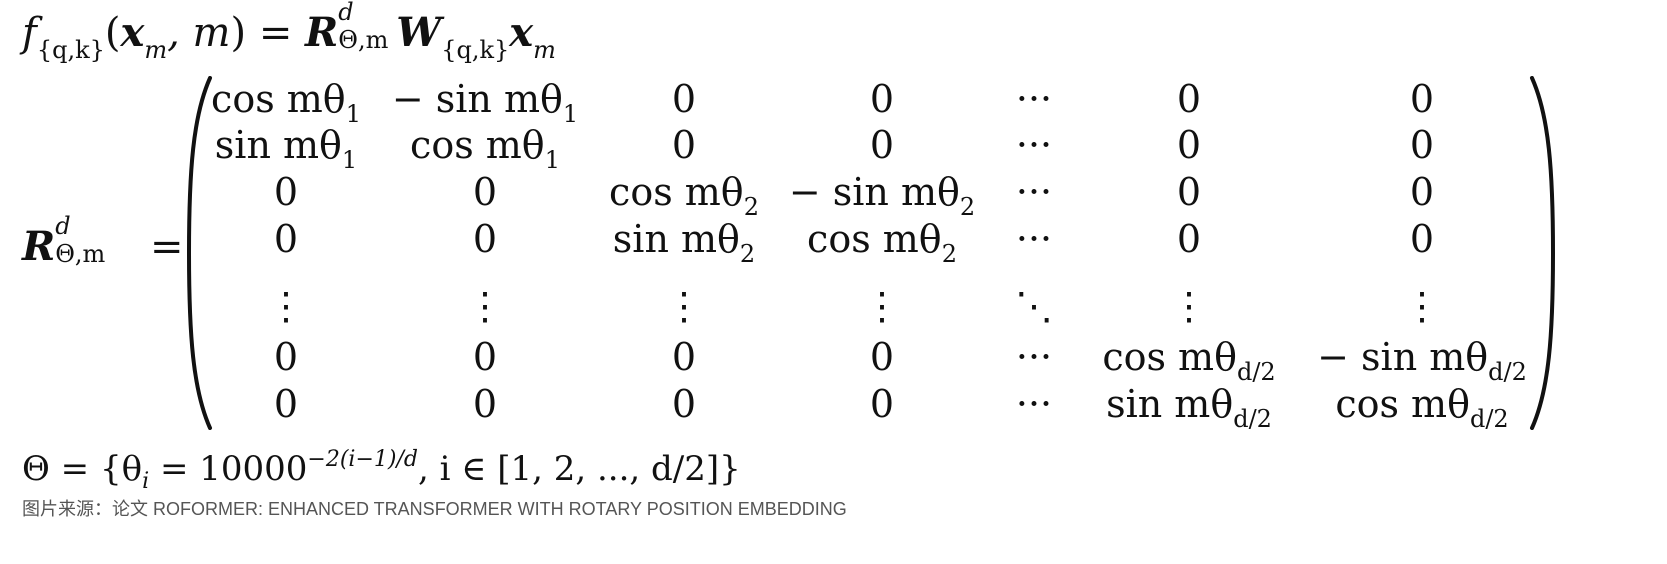  Describe the element at coordinates (322, 32) in the screenshot. I see `rotation-symbol: R` at that location.